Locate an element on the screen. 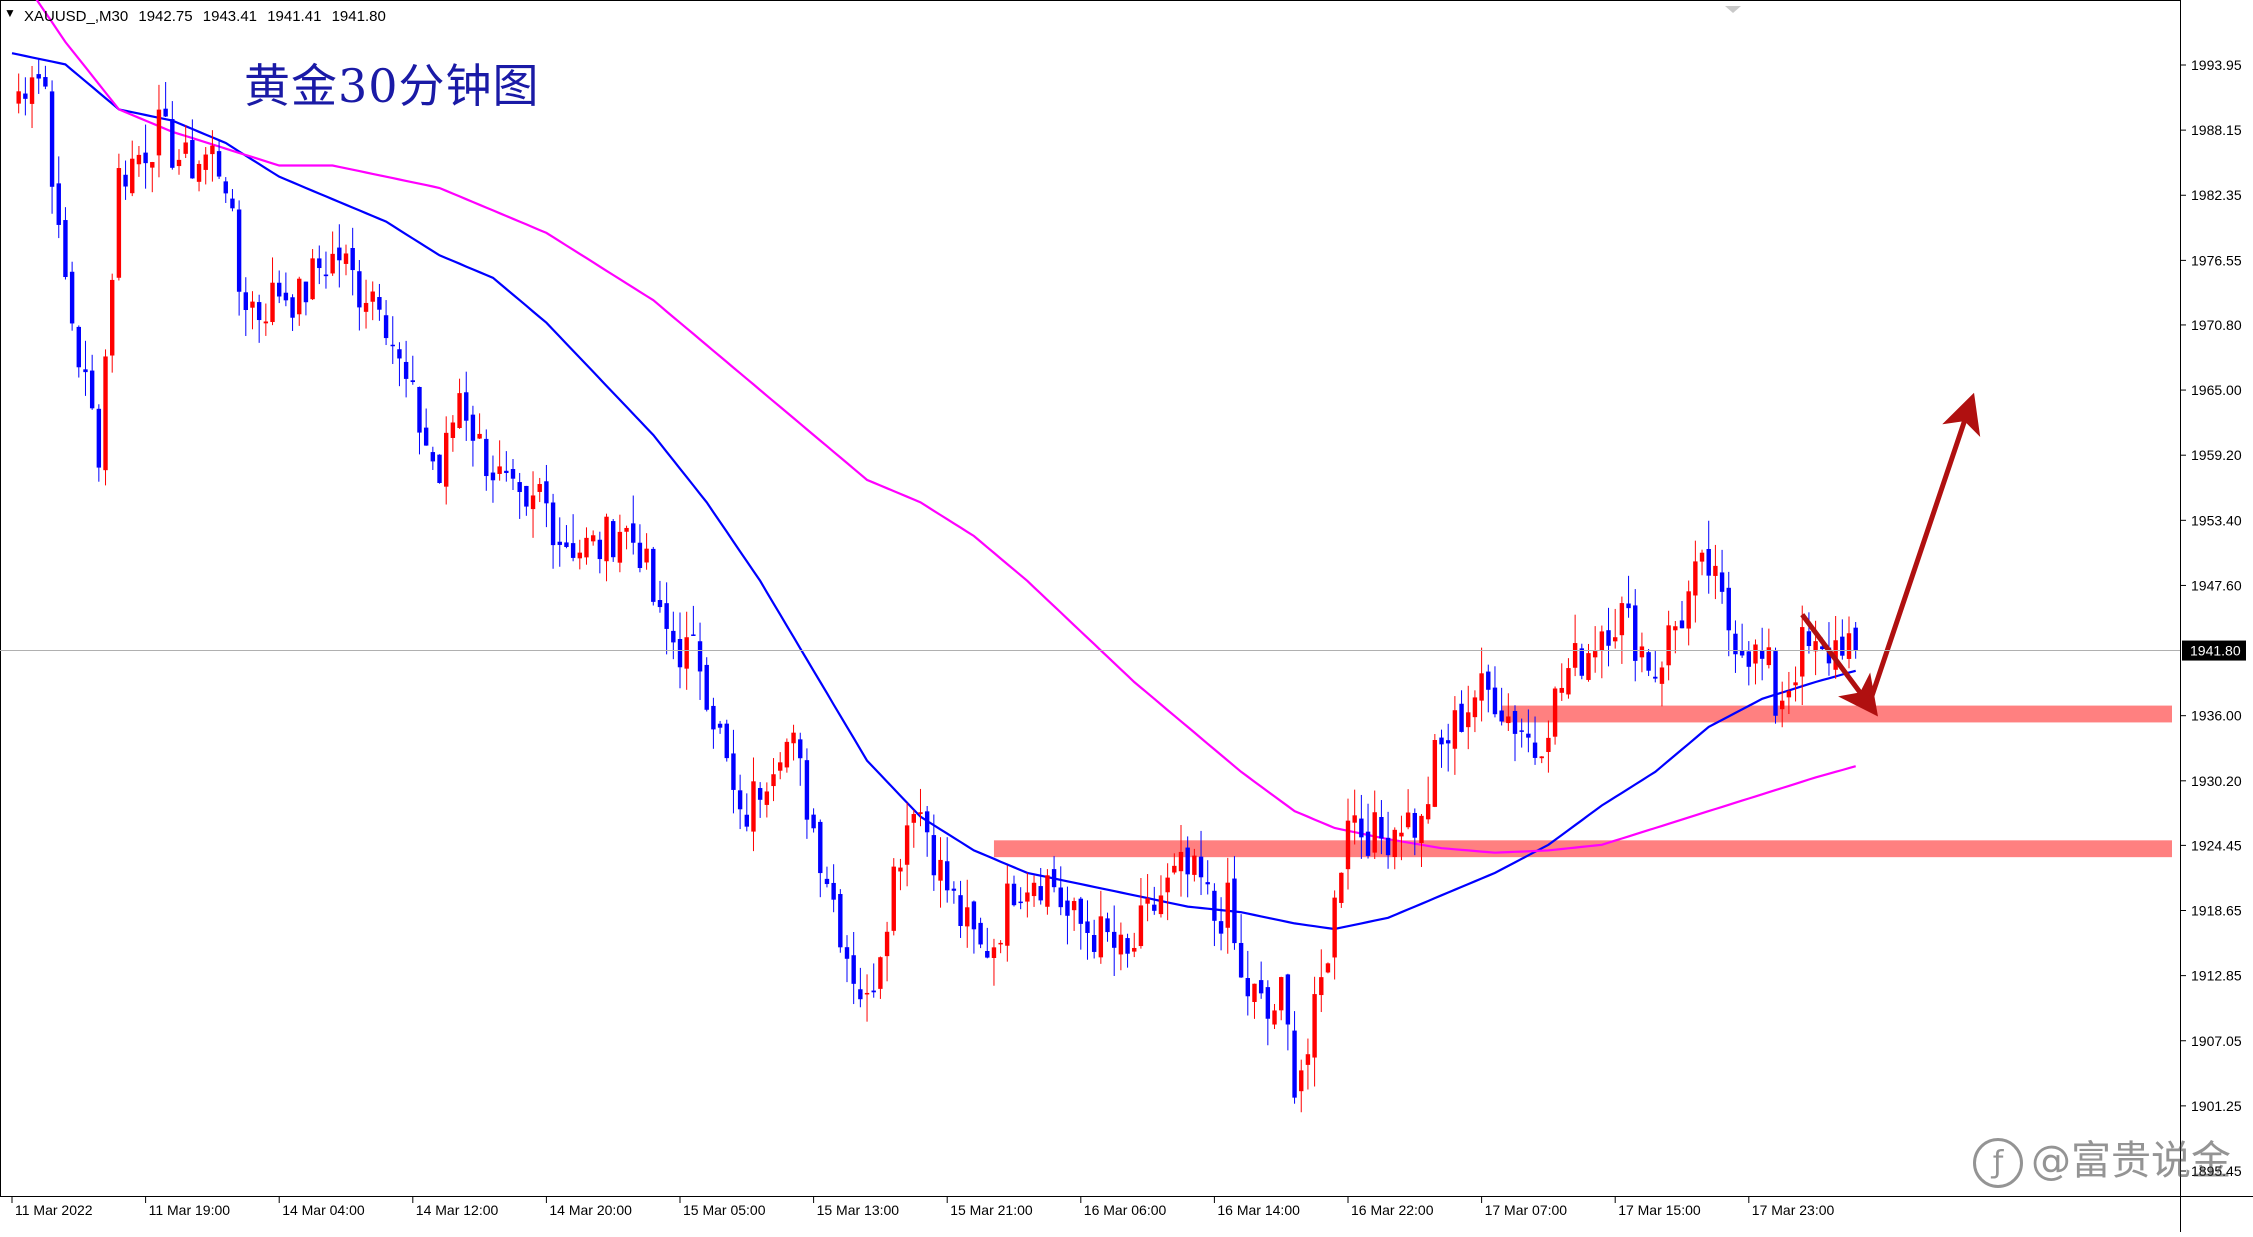 The height and width of the screenshot is (1237, 2253). y-tick-label: 1993.95 is located at coordinates (2216, 65).